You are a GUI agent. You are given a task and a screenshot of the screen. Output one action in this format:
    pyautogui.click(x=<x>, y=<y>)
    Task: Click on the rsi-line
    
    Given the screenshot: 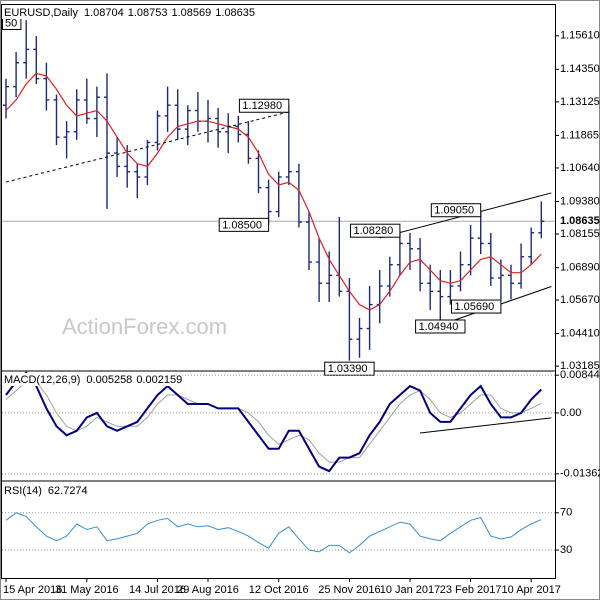 What is the action you would take?
    pyautogui.click(x=273, y=533)
    